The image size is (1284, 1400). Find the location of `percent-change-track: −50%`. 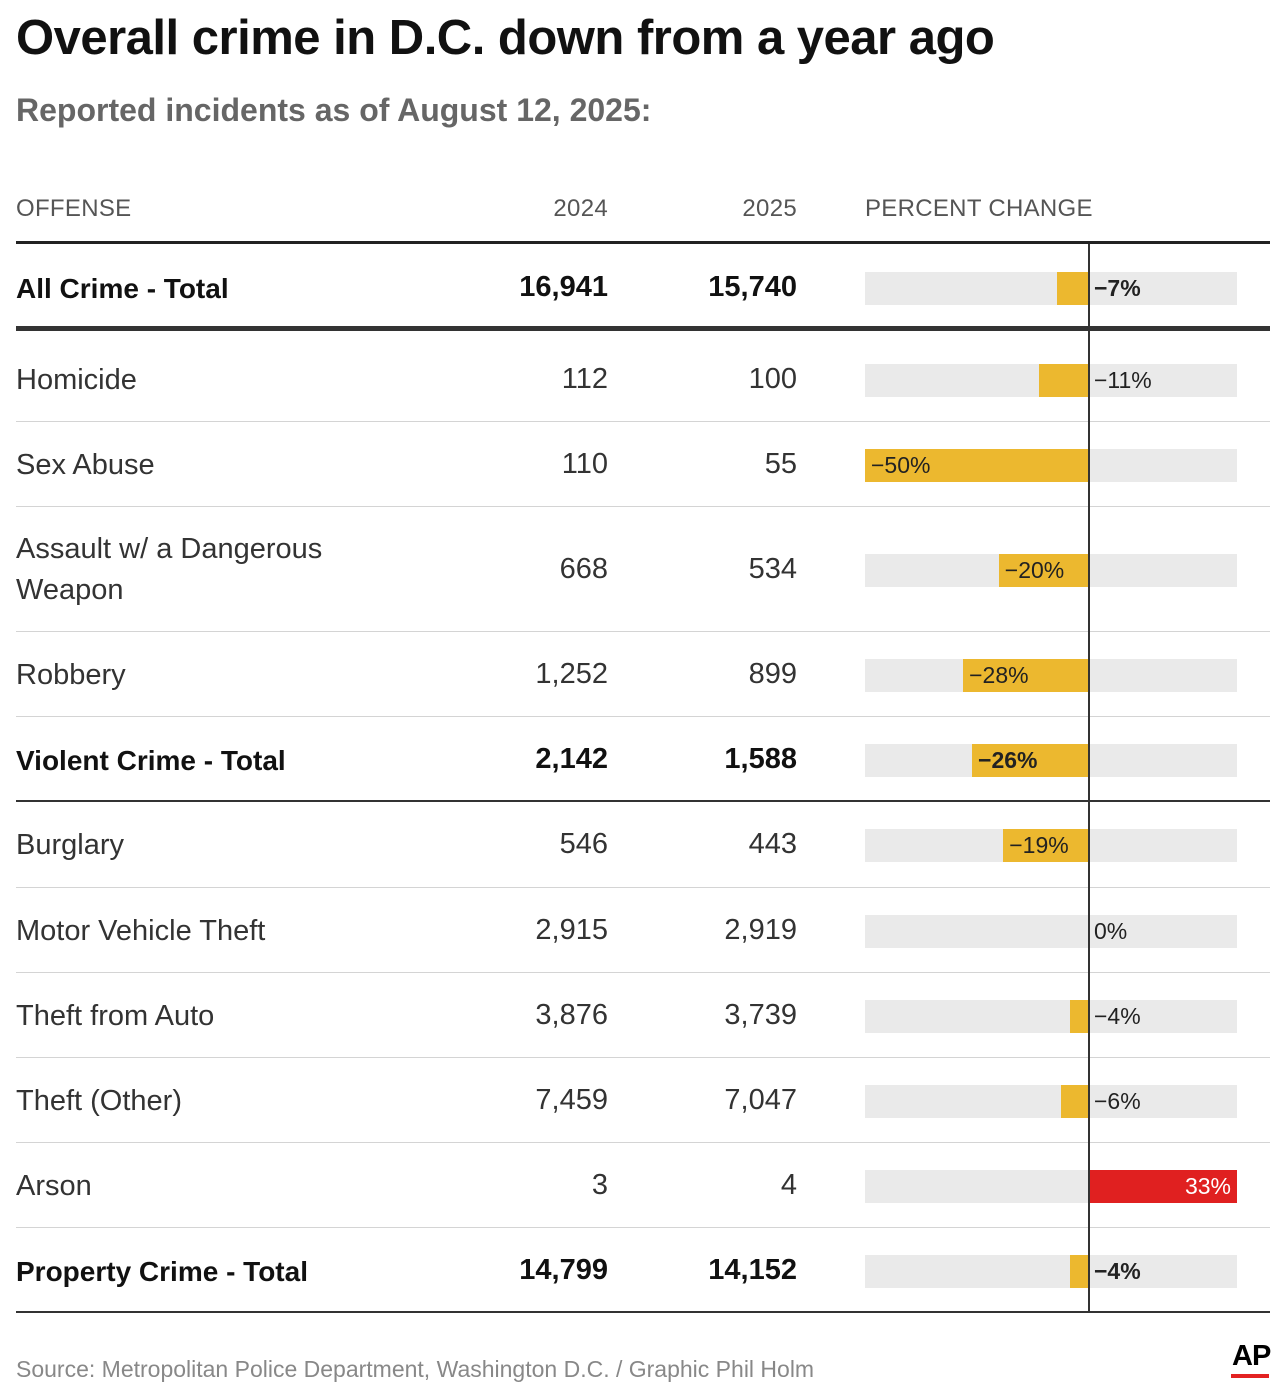

percent-change-track: −50% is located at coordinates (1051, 465).